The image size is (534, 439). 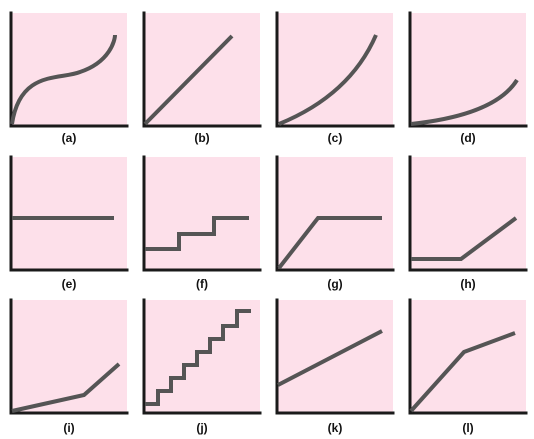 I want to click on panel-i-axes, so click(x=69, y=356).